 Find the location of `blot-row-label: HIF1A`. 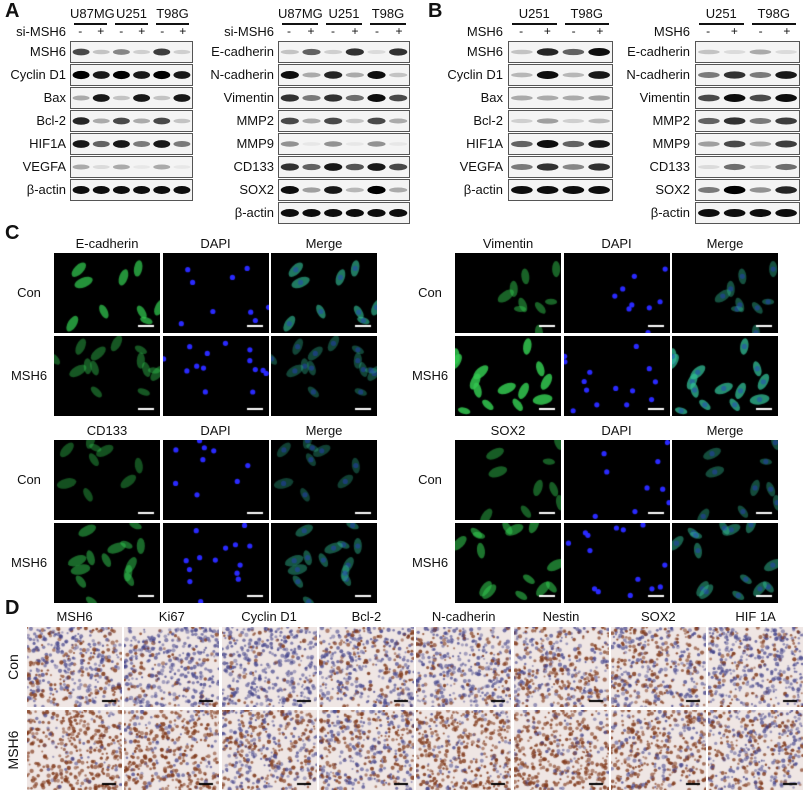

blot-row-label: HIF1A is located at coordinates (484, 143).